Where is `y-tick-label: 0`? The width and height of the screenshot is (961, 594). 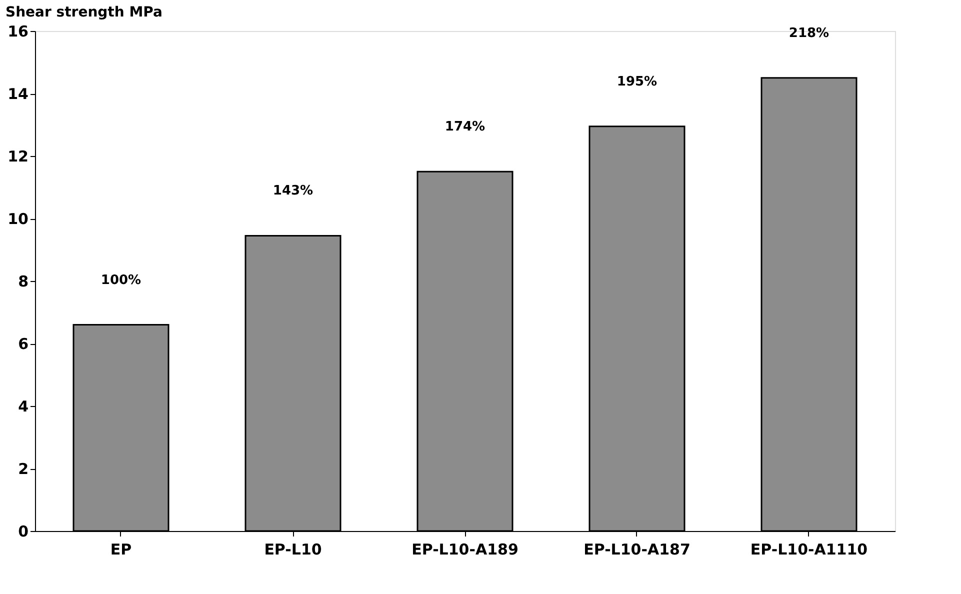
y-tick-label: 0 is located at coordinates (23, 531).